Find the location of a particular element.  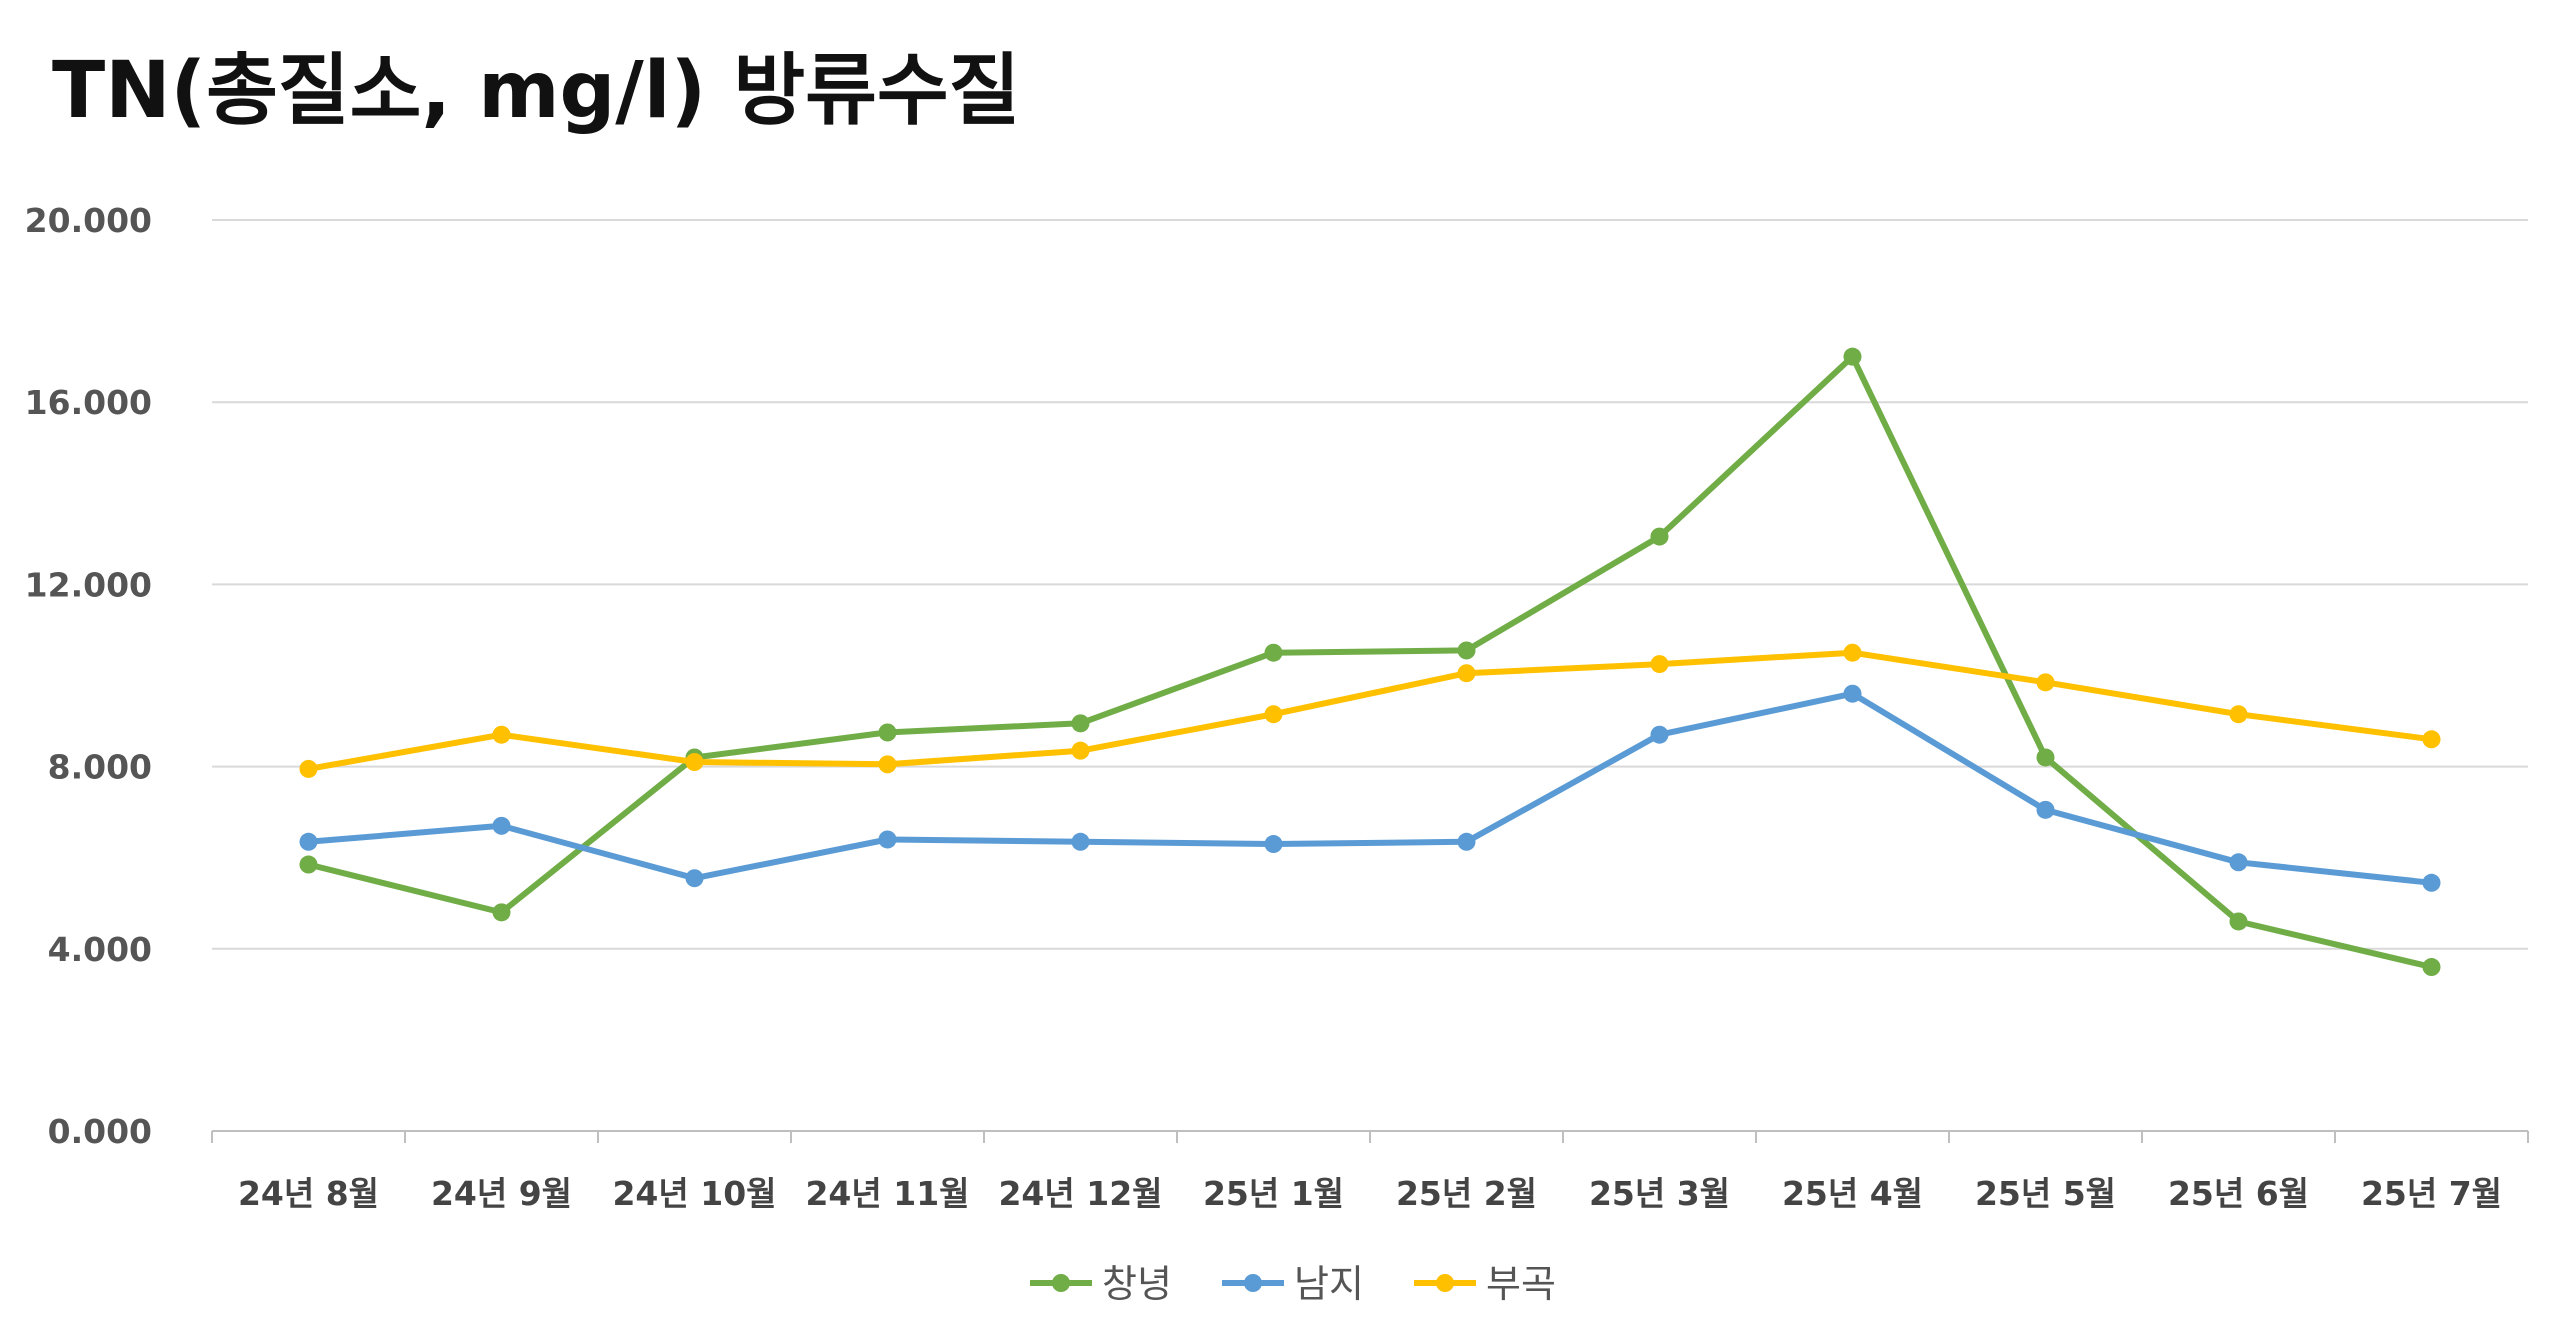

x-tick-label: 25년 1월 is located at coordinates (1273, 1193).